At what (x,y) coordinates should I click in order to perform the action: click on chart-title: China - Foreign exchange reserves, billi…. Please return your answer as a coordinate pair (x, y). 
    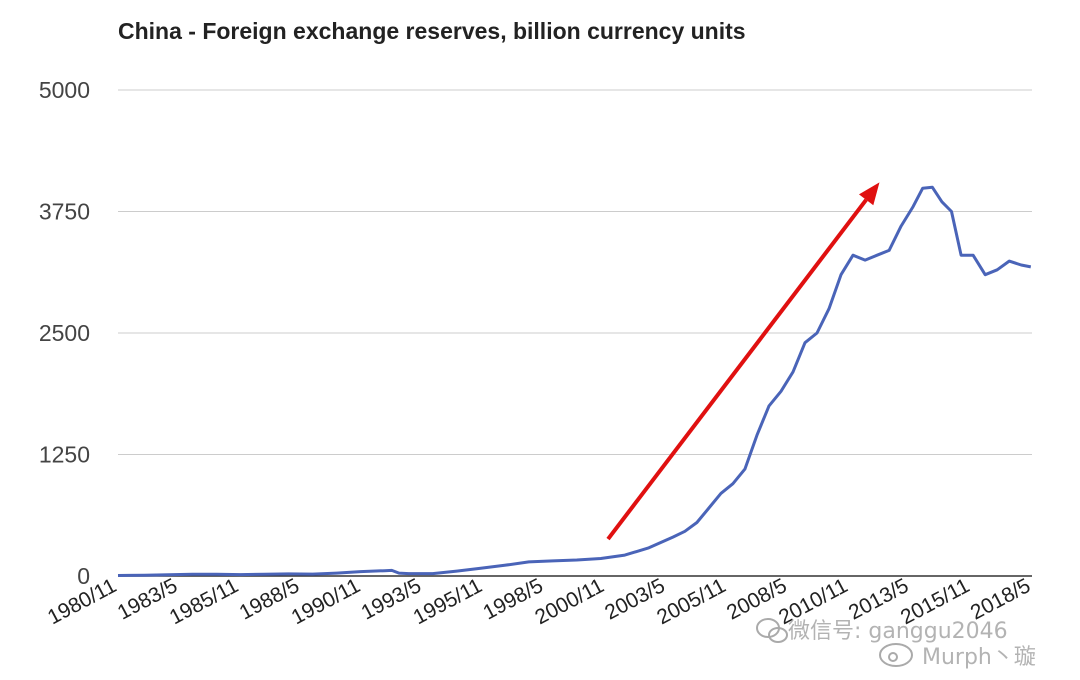
    Looking at the image, I should click on (432, 31).